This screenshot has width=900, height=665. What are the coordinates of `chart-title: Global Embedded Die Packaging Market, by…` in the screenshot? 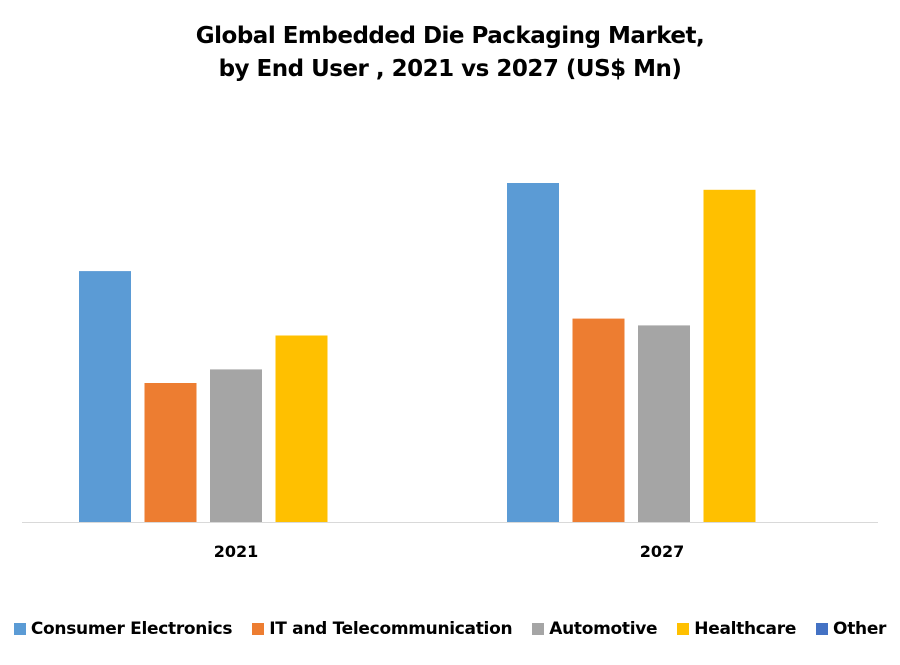 It's located at (450, 53).